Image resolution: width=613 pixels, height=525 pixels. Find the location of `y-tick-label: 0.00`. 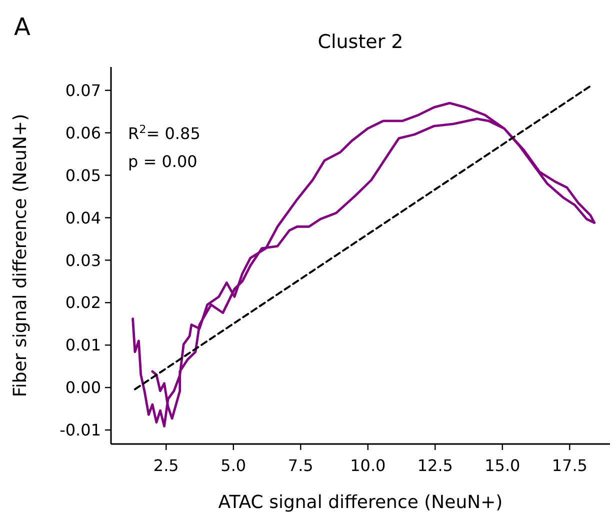

y-tick-label: 0.00 is located at coordinates (83, 388).